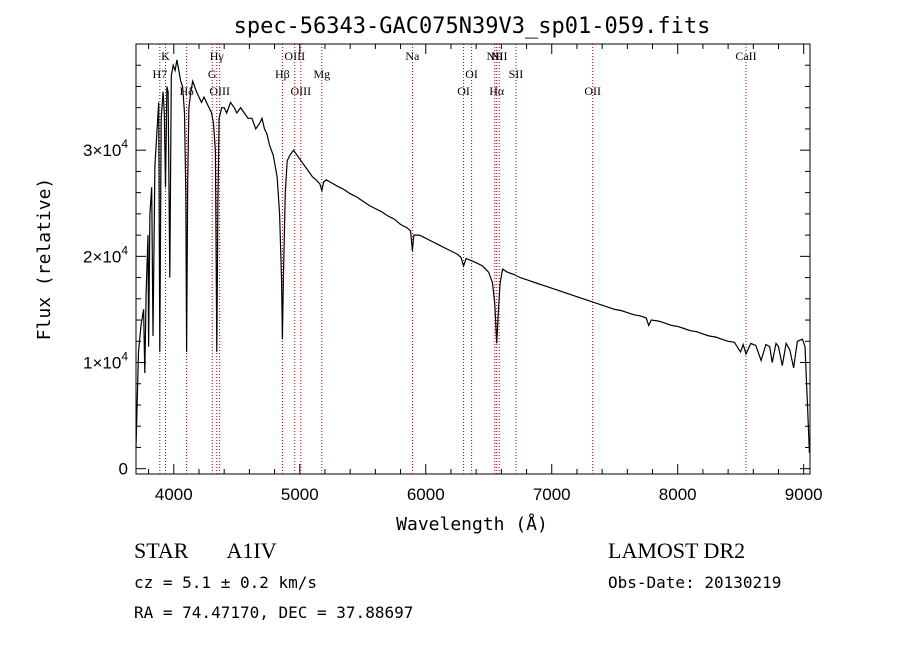 Image resolution: width=900 pixels, height=649 pixels. What do you see at coordinates (426, 494) in the screenshot?
I see `x-tick-label: 6000` at bounding box center [426, 494].